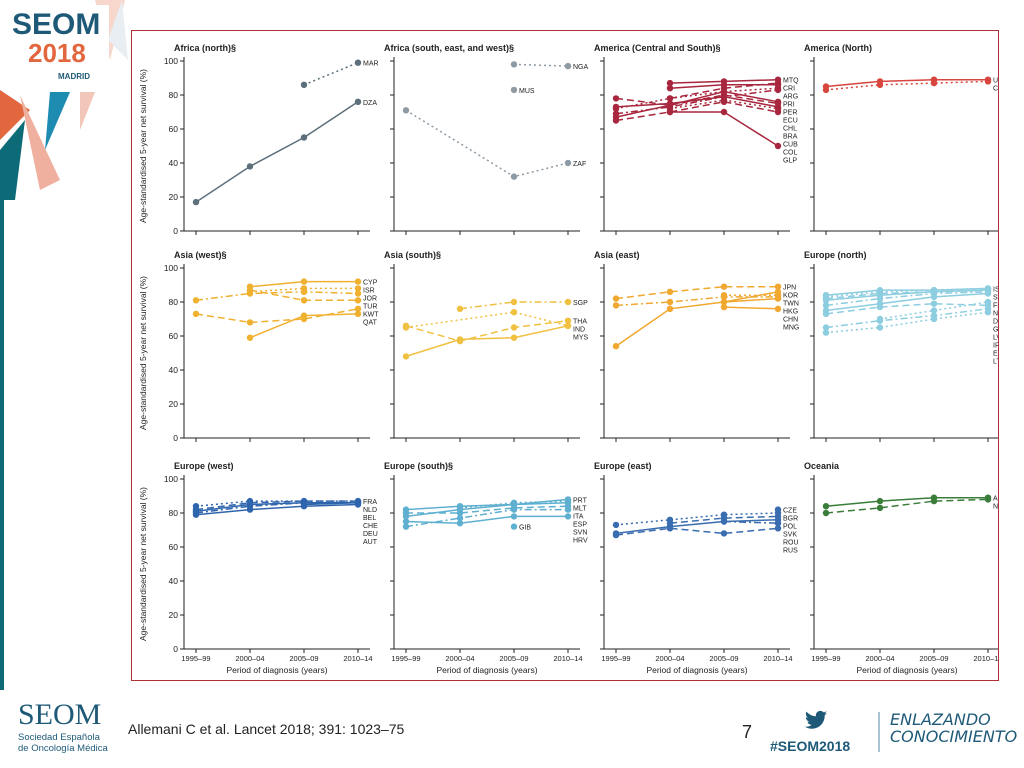 The image size is (1024, 768). What do you see at coordinates (790, 320) in the screenshot?
I see `series-end-label: CHN` at bounding box center [790, 320].